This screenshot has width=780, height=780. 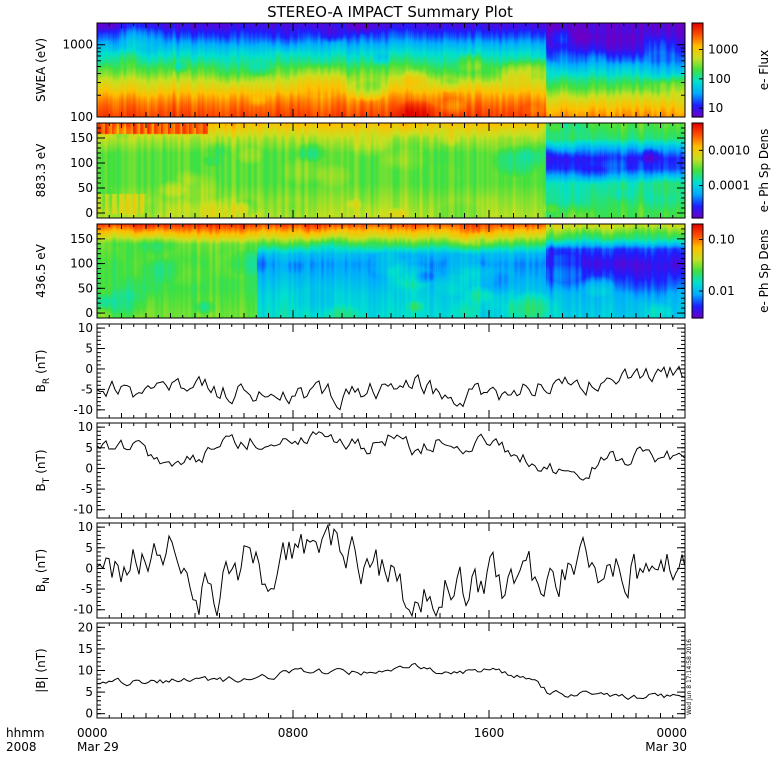 What do you see at coordinates (390, 12) in the screenshot?
I see `plot-title: STEREO-A IMPACT Summary Plot` at bounding box center [390, 12].